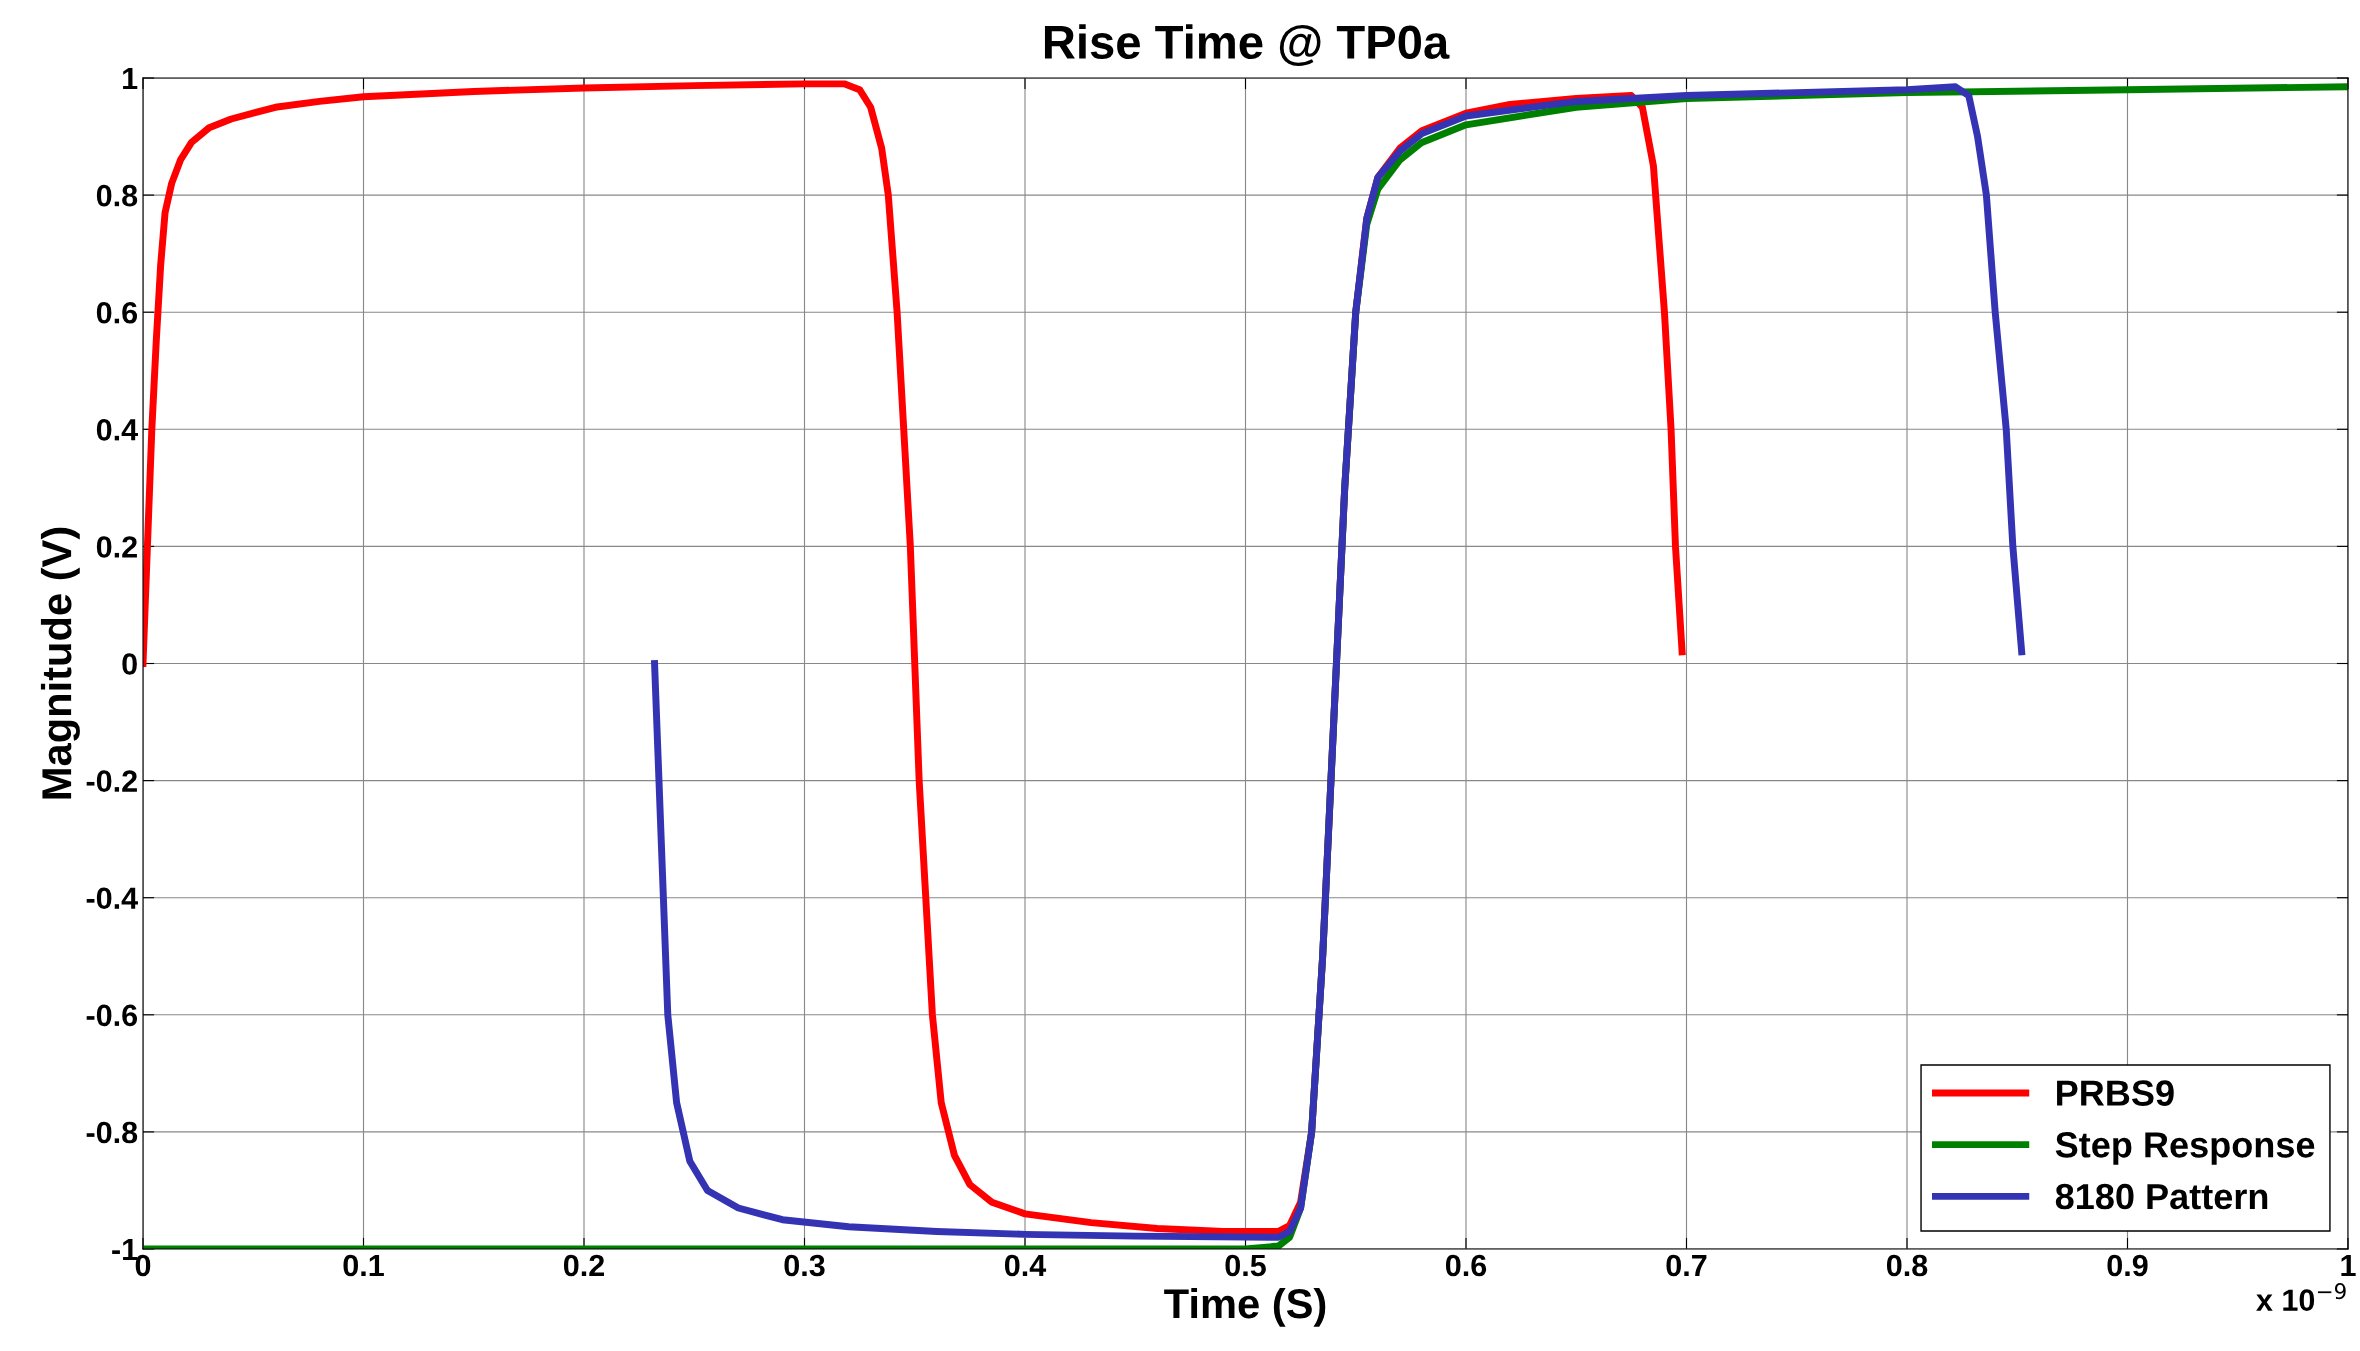 This screenshot has width=2360, height=1351. I want to click on y-tick-label: 0, so click(129, 664).